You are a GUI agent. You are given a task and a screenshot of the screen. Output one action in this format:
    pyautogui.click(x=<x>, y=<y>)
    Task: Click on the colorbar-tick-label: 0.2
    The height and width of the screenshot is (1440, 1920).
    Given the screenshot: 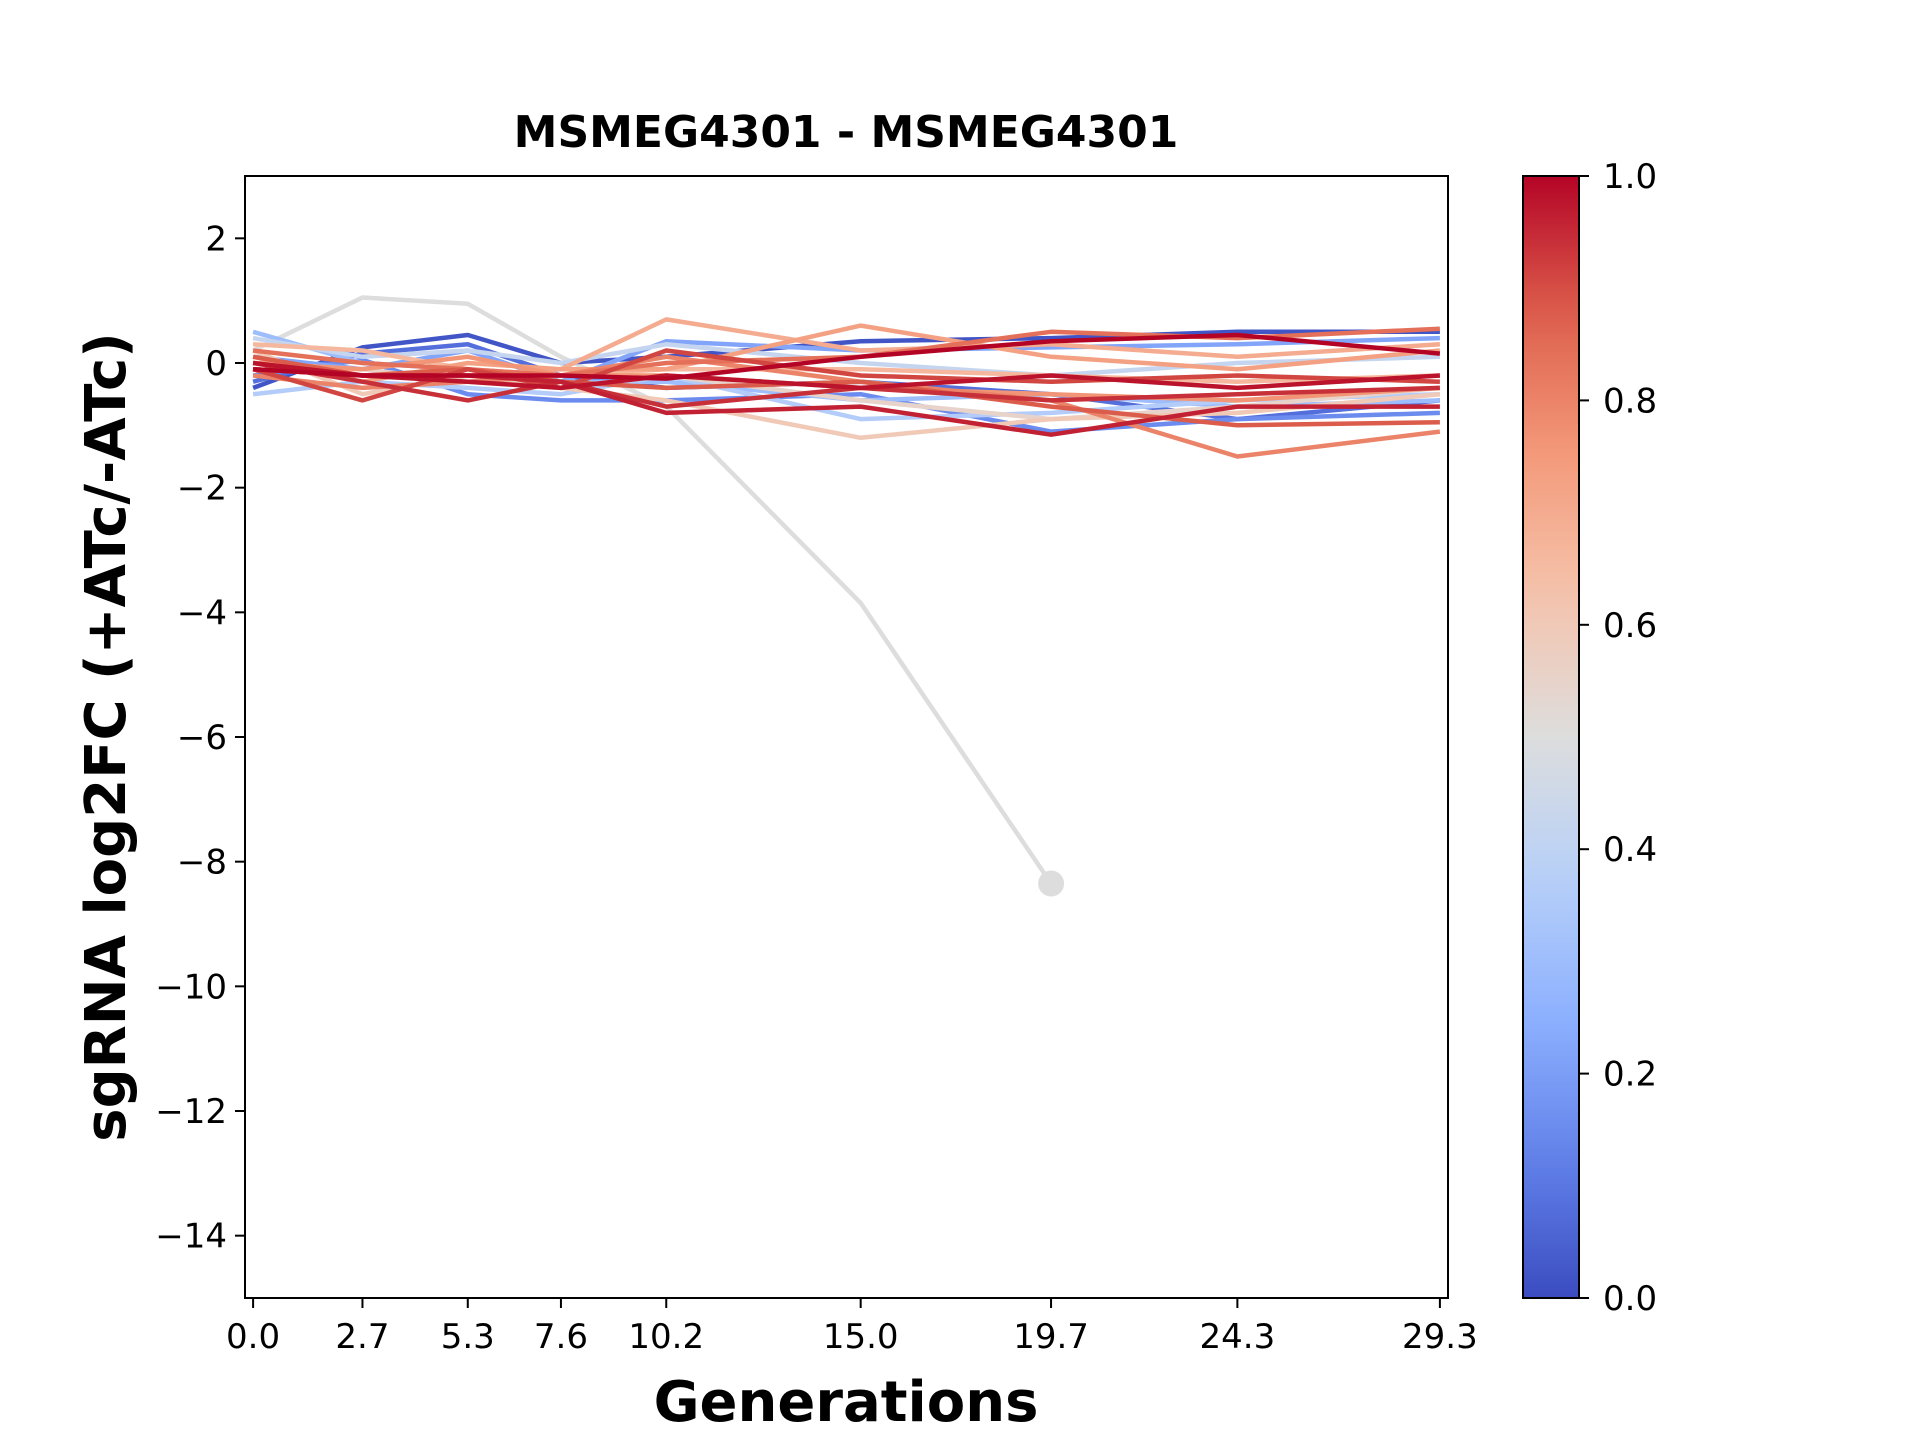 What is the action you would take?
    pyautogui.click(x=1630, y=1075)
    